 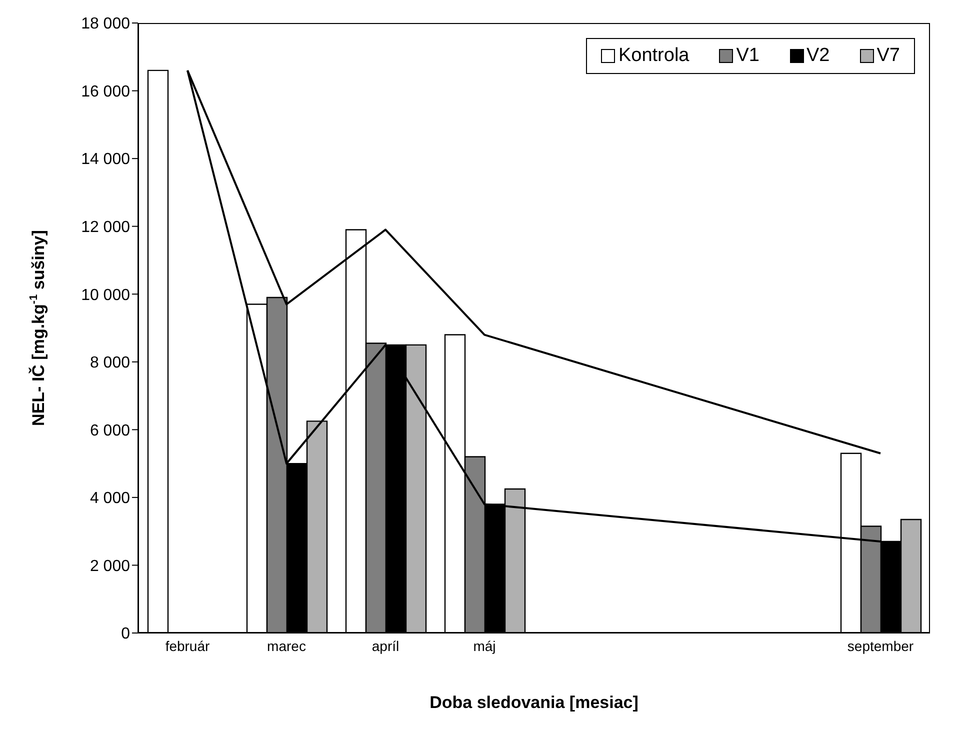 I want to click on x-axis-title: Doba sledovania [mesiac], so click(x=534, y=702).